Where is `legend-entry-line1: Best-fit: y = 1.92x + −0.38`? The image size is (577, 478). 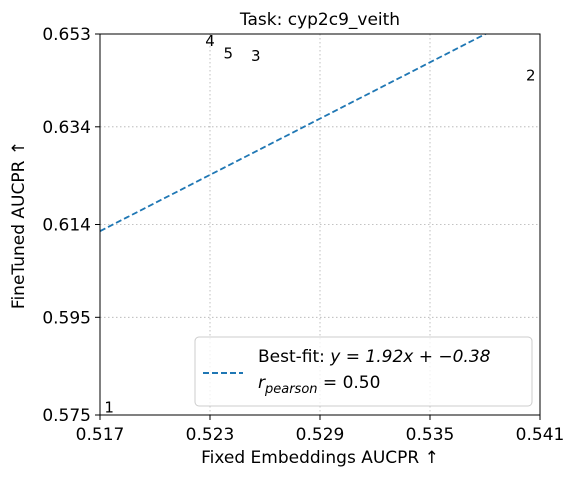
legend-entry-line1: Best-fit: y = 1.92x + −0.38 is located at coordinates (374, 357).